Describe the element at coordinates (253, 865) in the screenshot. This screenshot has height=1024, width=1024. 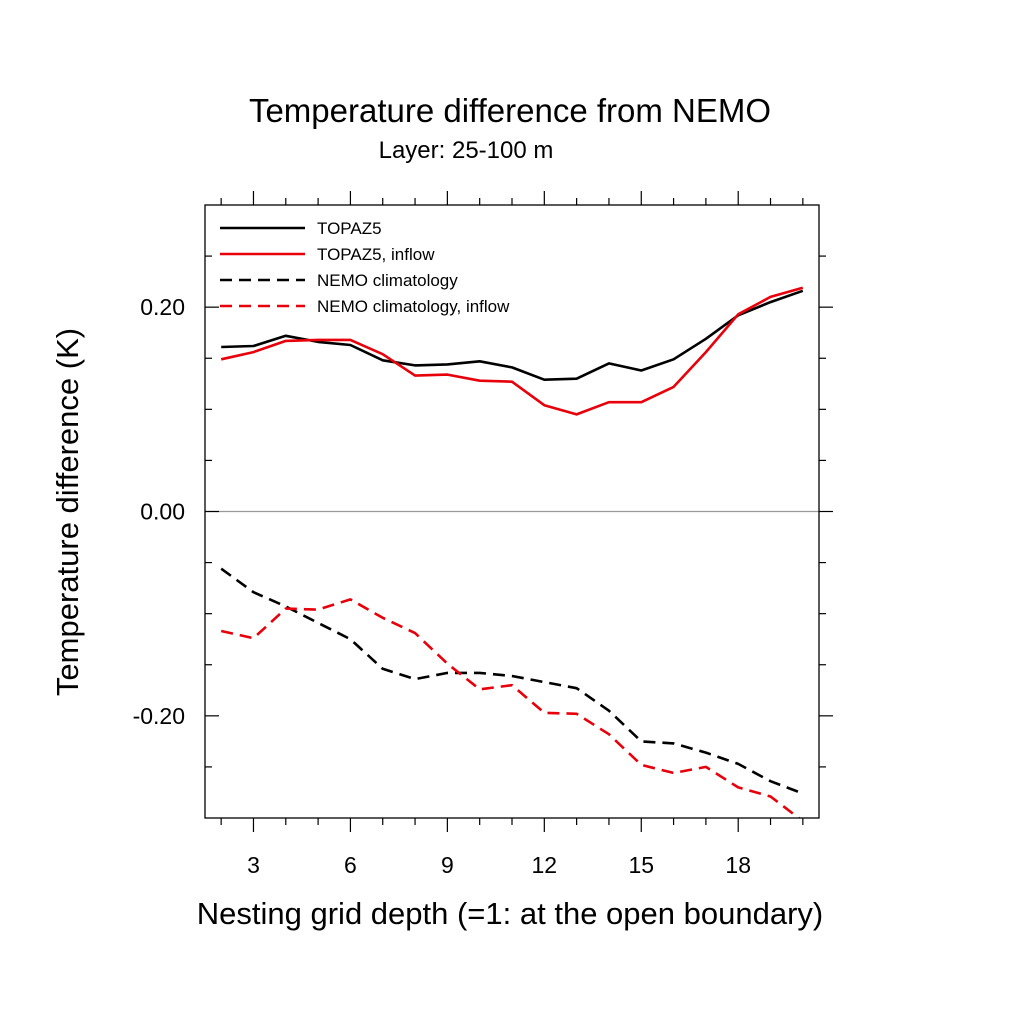
I see `x-tick-label: 3` at that location.